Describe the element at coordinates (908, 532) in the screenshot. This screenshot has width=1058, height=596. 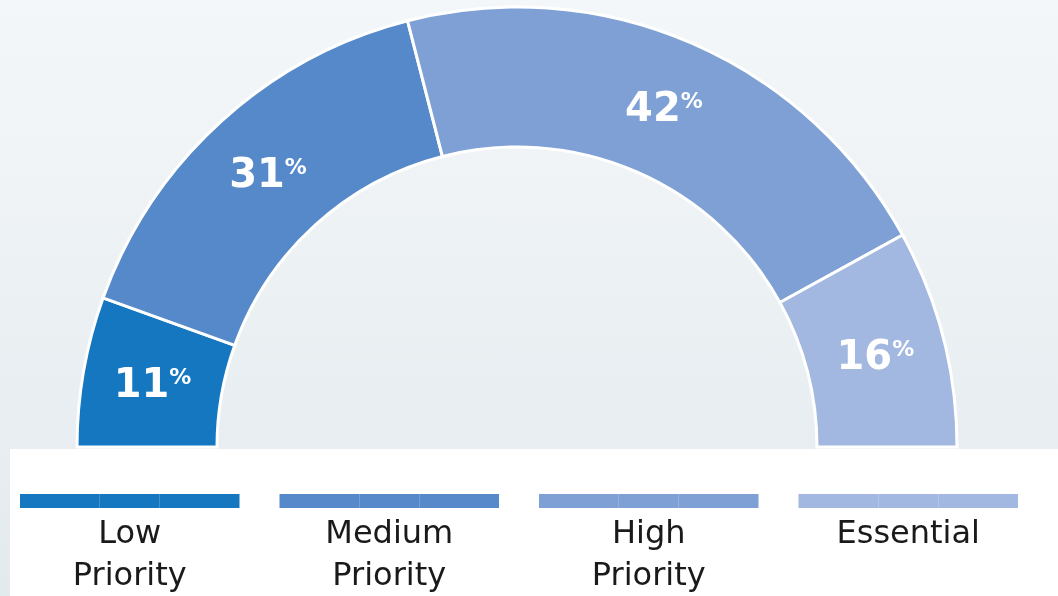
I see `legend-label: Essential` at that location.